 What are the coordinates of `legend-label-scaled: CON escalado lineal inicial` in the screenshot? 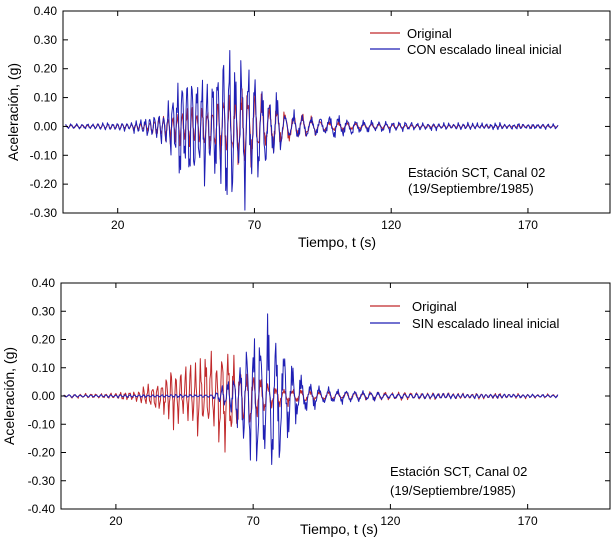 It's located at (484, 49).